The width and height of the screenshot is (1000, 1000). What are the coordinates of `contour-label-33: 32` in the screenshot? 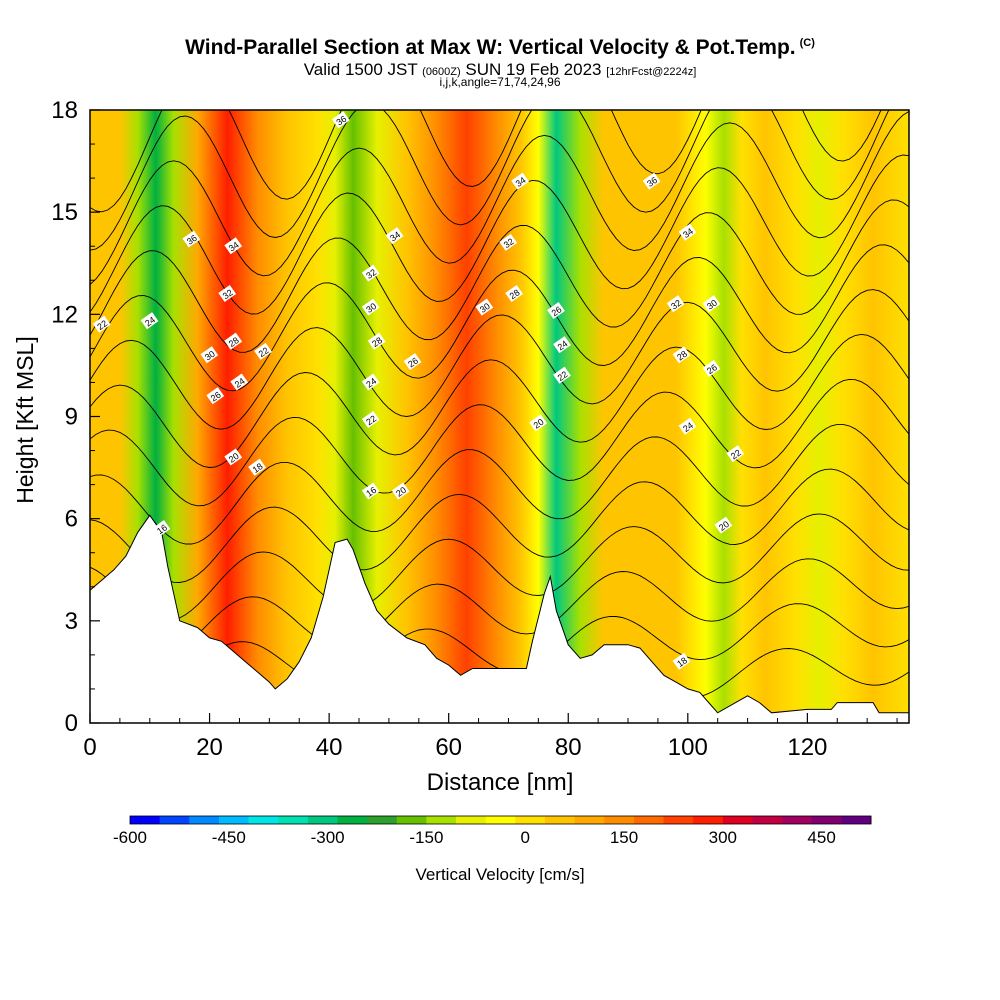 It's located at (675, 304).